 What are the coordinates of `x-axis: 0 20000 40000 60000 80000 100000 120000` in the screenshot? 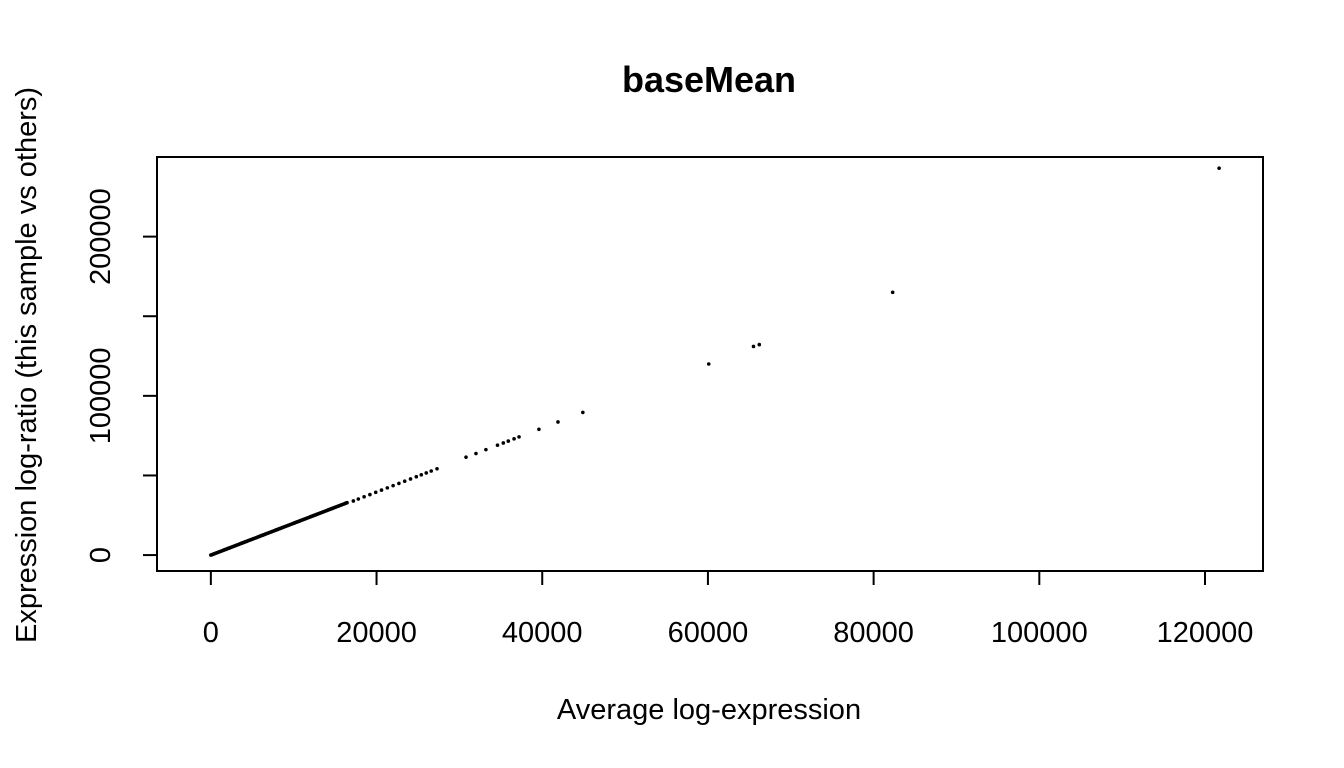 It's located at (728, 609).